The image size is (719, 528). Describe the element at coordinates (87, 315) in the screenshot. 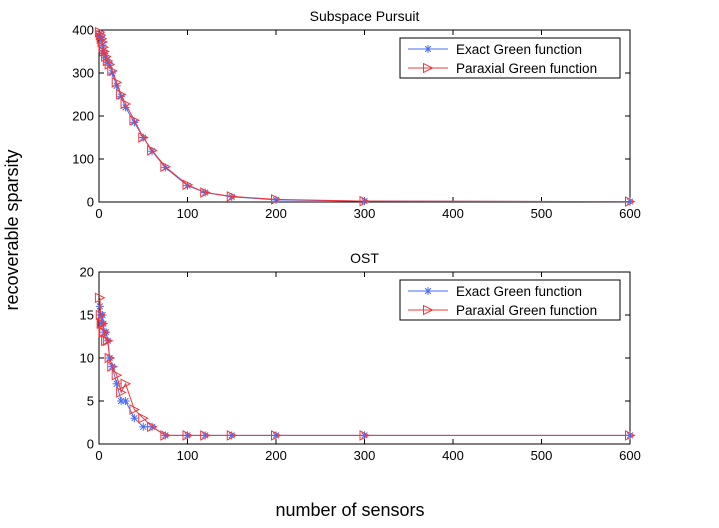

I see `y-tick-label: 15` at that location.